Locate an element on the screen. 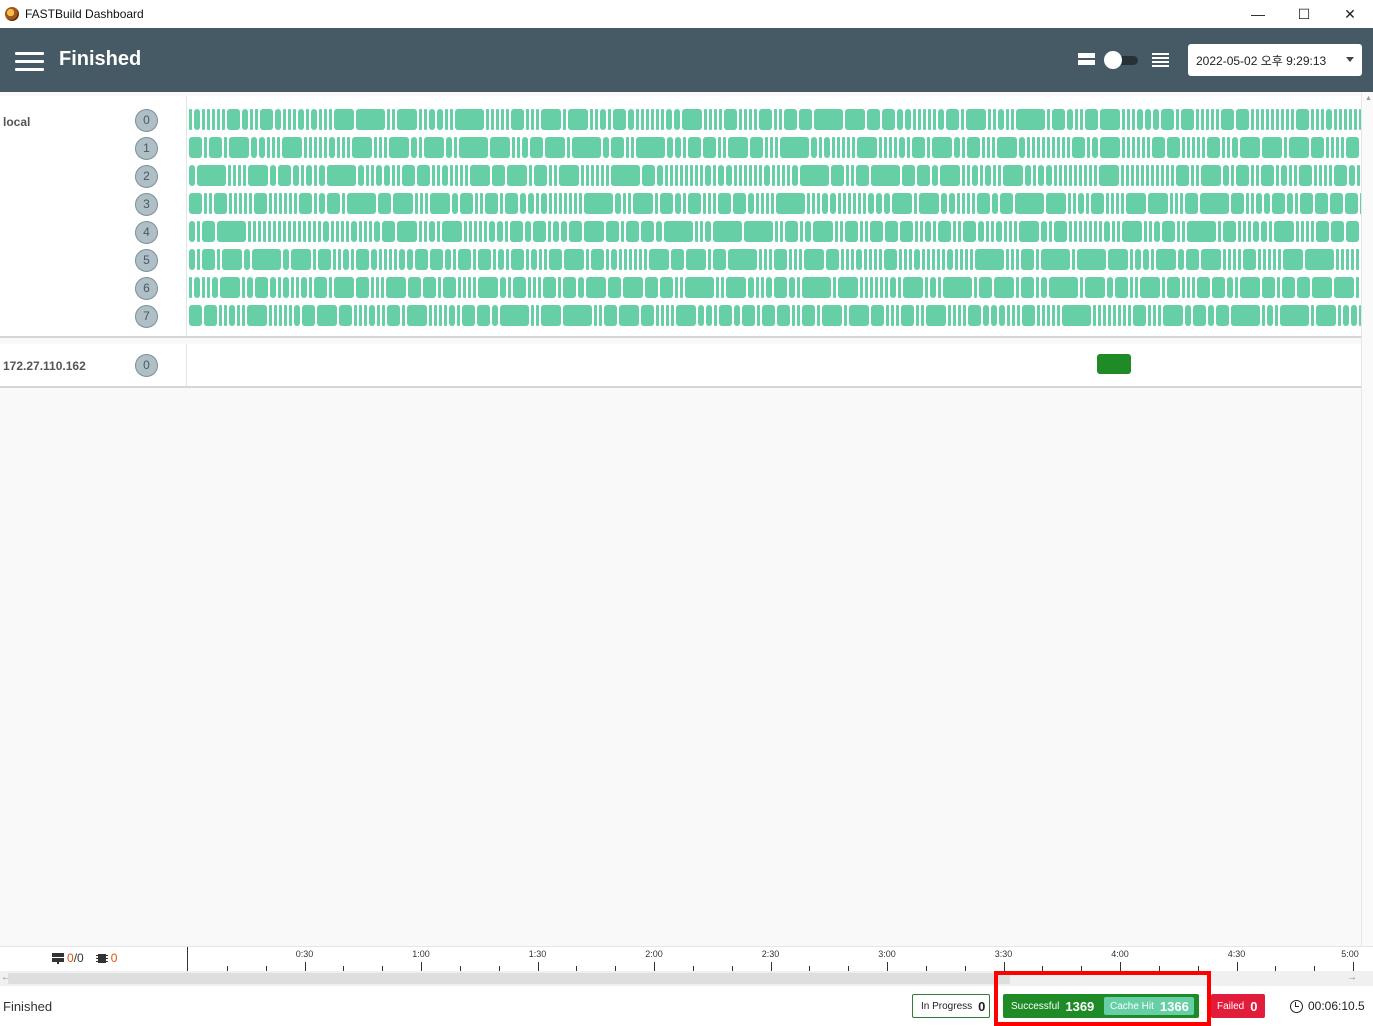  menu-icon is located at coordinates (29, 62).